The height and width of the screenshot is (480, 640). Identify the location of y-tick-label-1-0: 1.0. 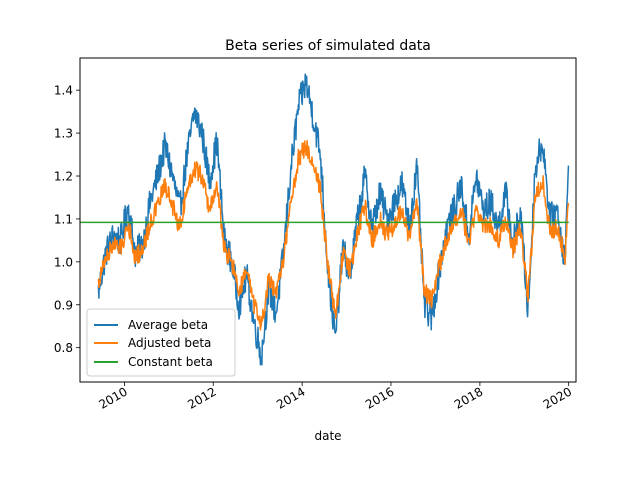
(63, 262).